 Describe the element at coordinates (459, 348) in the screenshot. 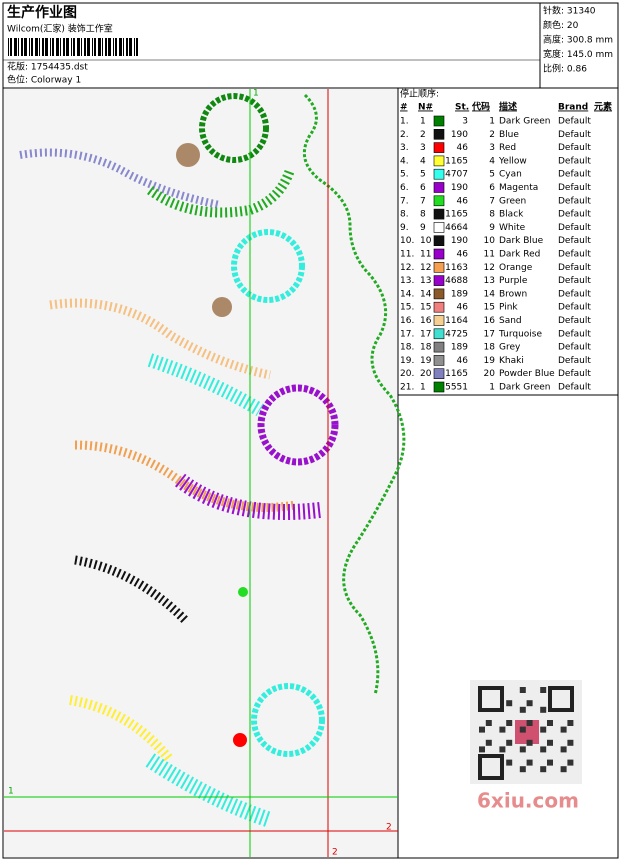

I see `cell-stitches: 189` at that location.